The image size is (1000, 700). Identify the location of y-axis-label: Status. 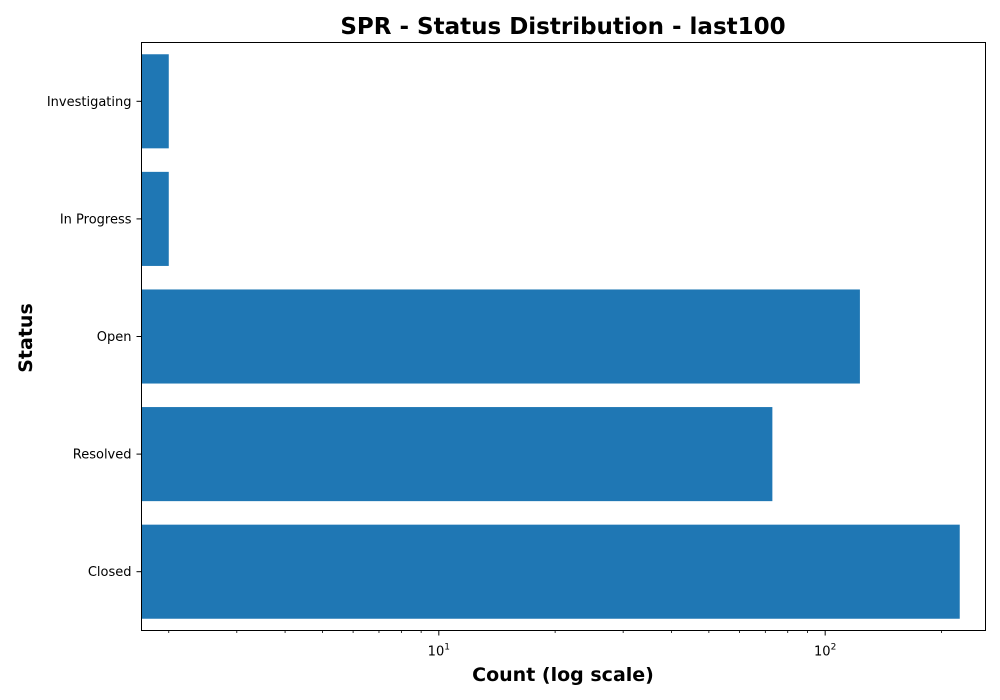
(26, 338).